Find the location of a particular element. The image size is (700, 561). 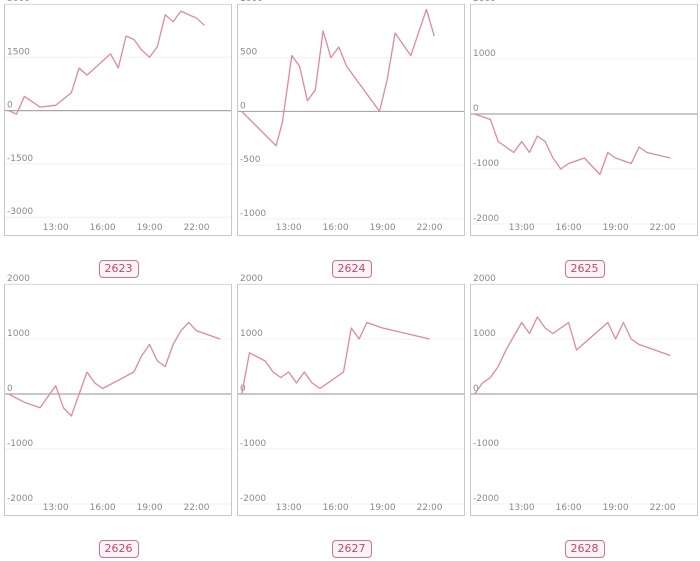

panel-id-badge: 2625 is located at coordinates (584, 269).